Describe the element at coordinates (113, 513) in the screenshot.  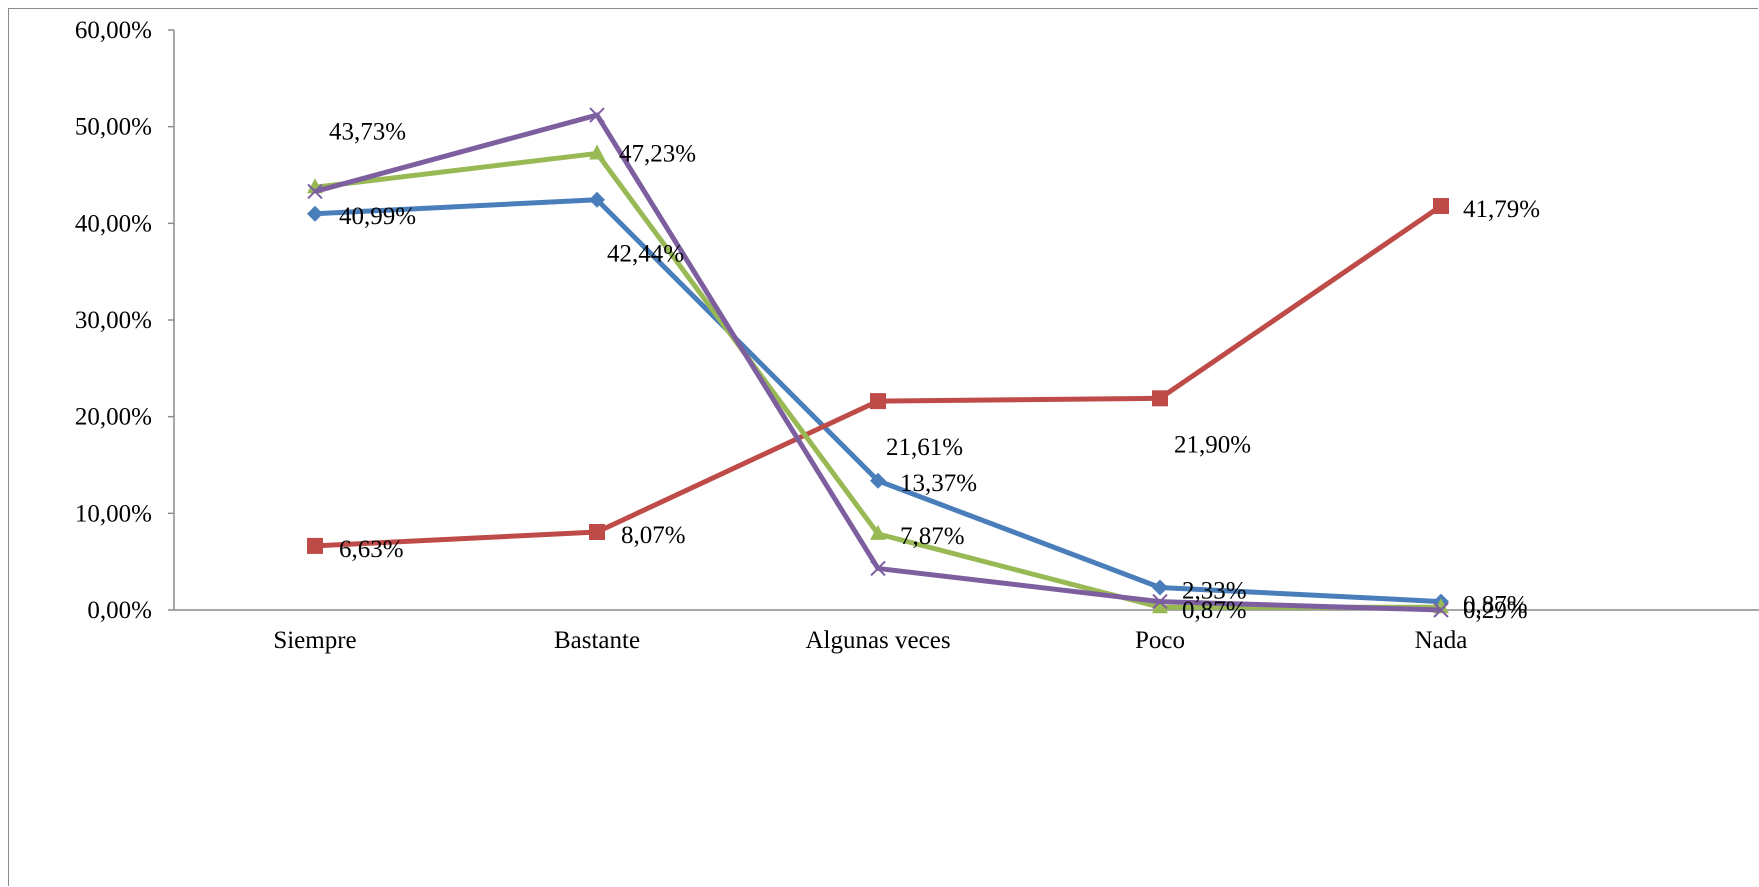
I see `y-tick-label: 10,00%` at that location.